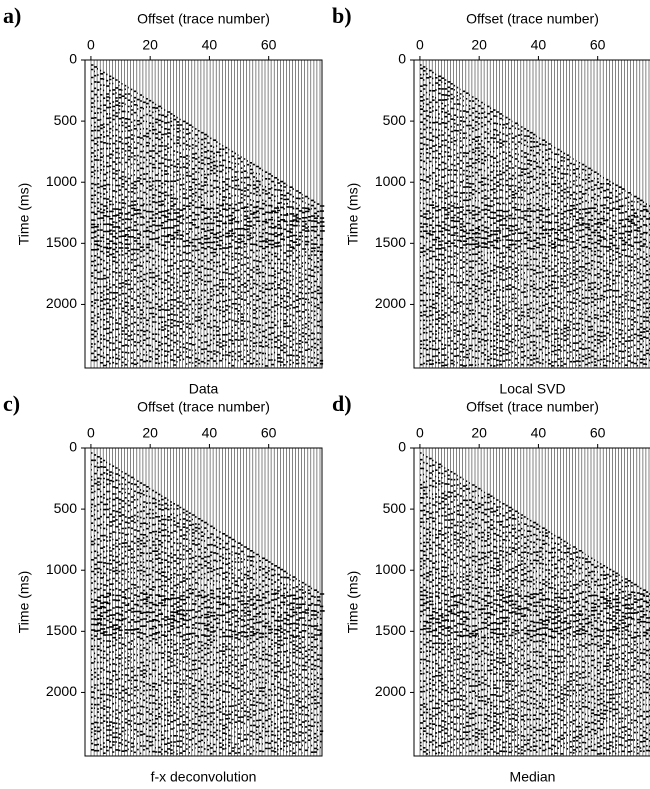 This screenshot has width=650, height=789. What do you see at coordinates (204, 389) in the screenshot?
I see `caption: Data` at bounding box center [204, 389].